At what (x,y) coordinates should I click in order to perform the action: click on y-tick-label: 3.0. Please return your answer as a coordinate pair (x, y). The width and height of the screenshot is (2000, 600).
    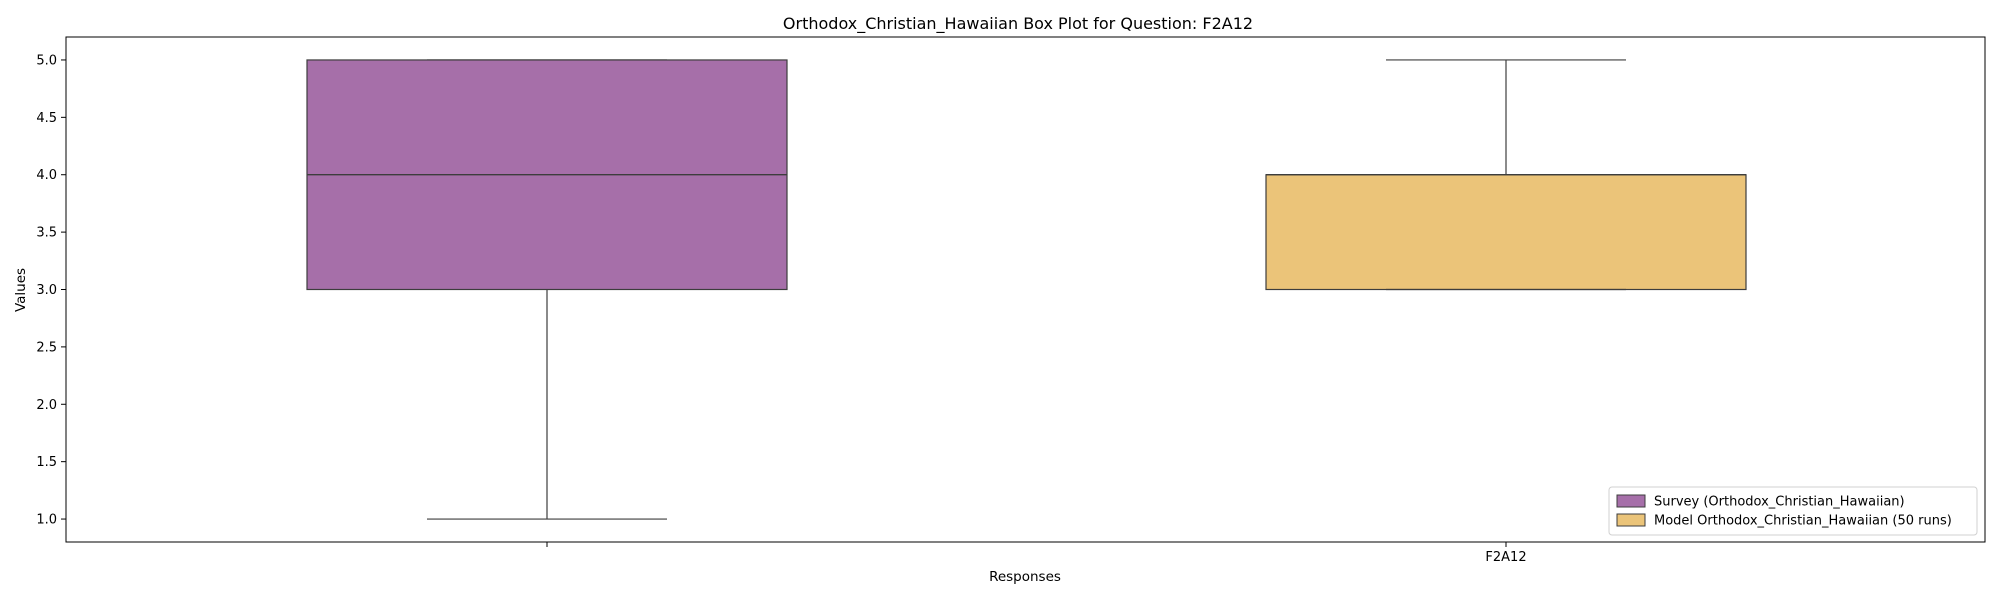
    Looking at the image, I should click on (46, 290).